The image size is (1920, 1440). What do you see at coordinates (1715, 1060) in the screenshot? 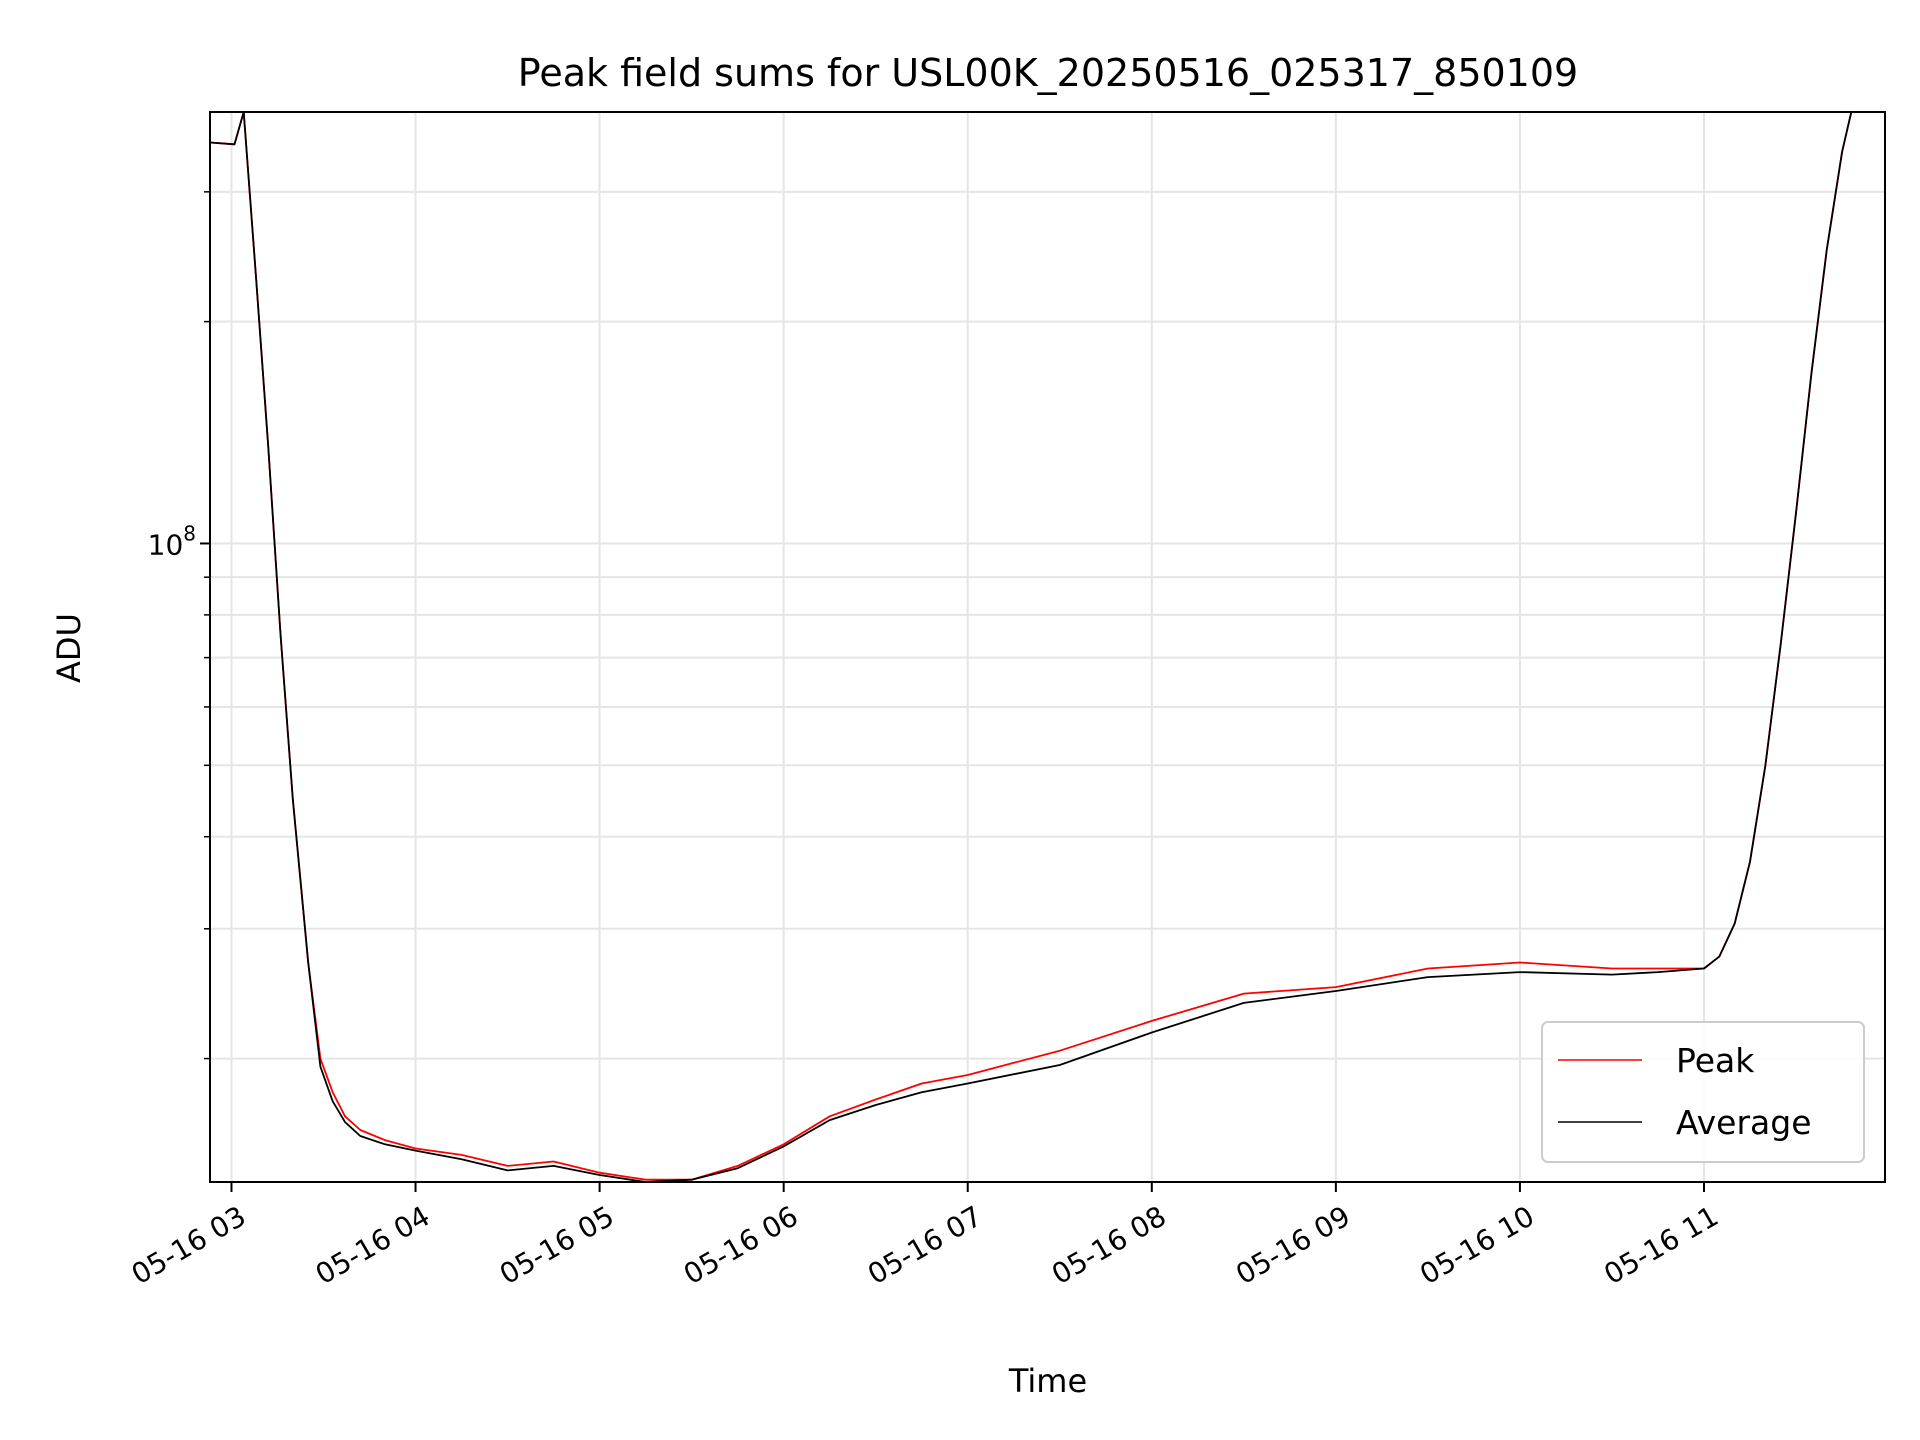
I see `legend-label-peak: Peak` at bounding box center [1715, 1060].